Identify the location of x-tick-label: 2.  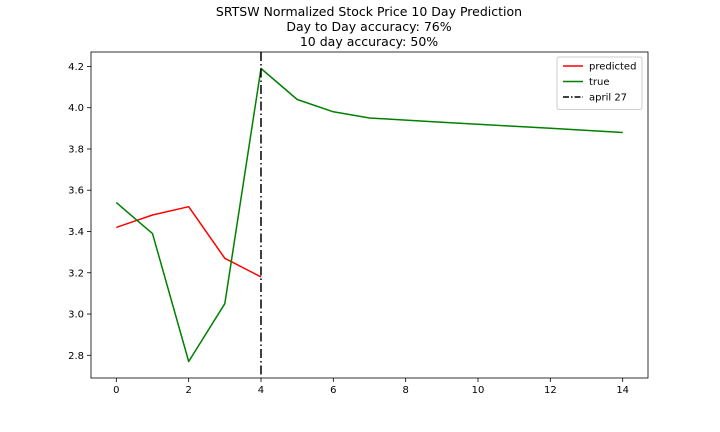
(188, 390).